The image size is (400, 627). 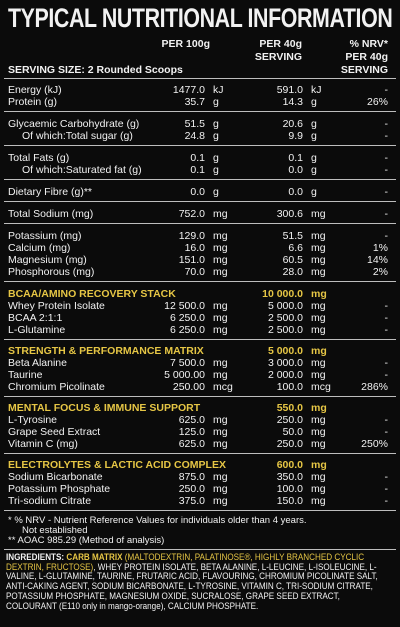 What do you see at coordinates (380, 248) in the screenshot?
I see `nrv: 1%` at bounding box center [380, 248].